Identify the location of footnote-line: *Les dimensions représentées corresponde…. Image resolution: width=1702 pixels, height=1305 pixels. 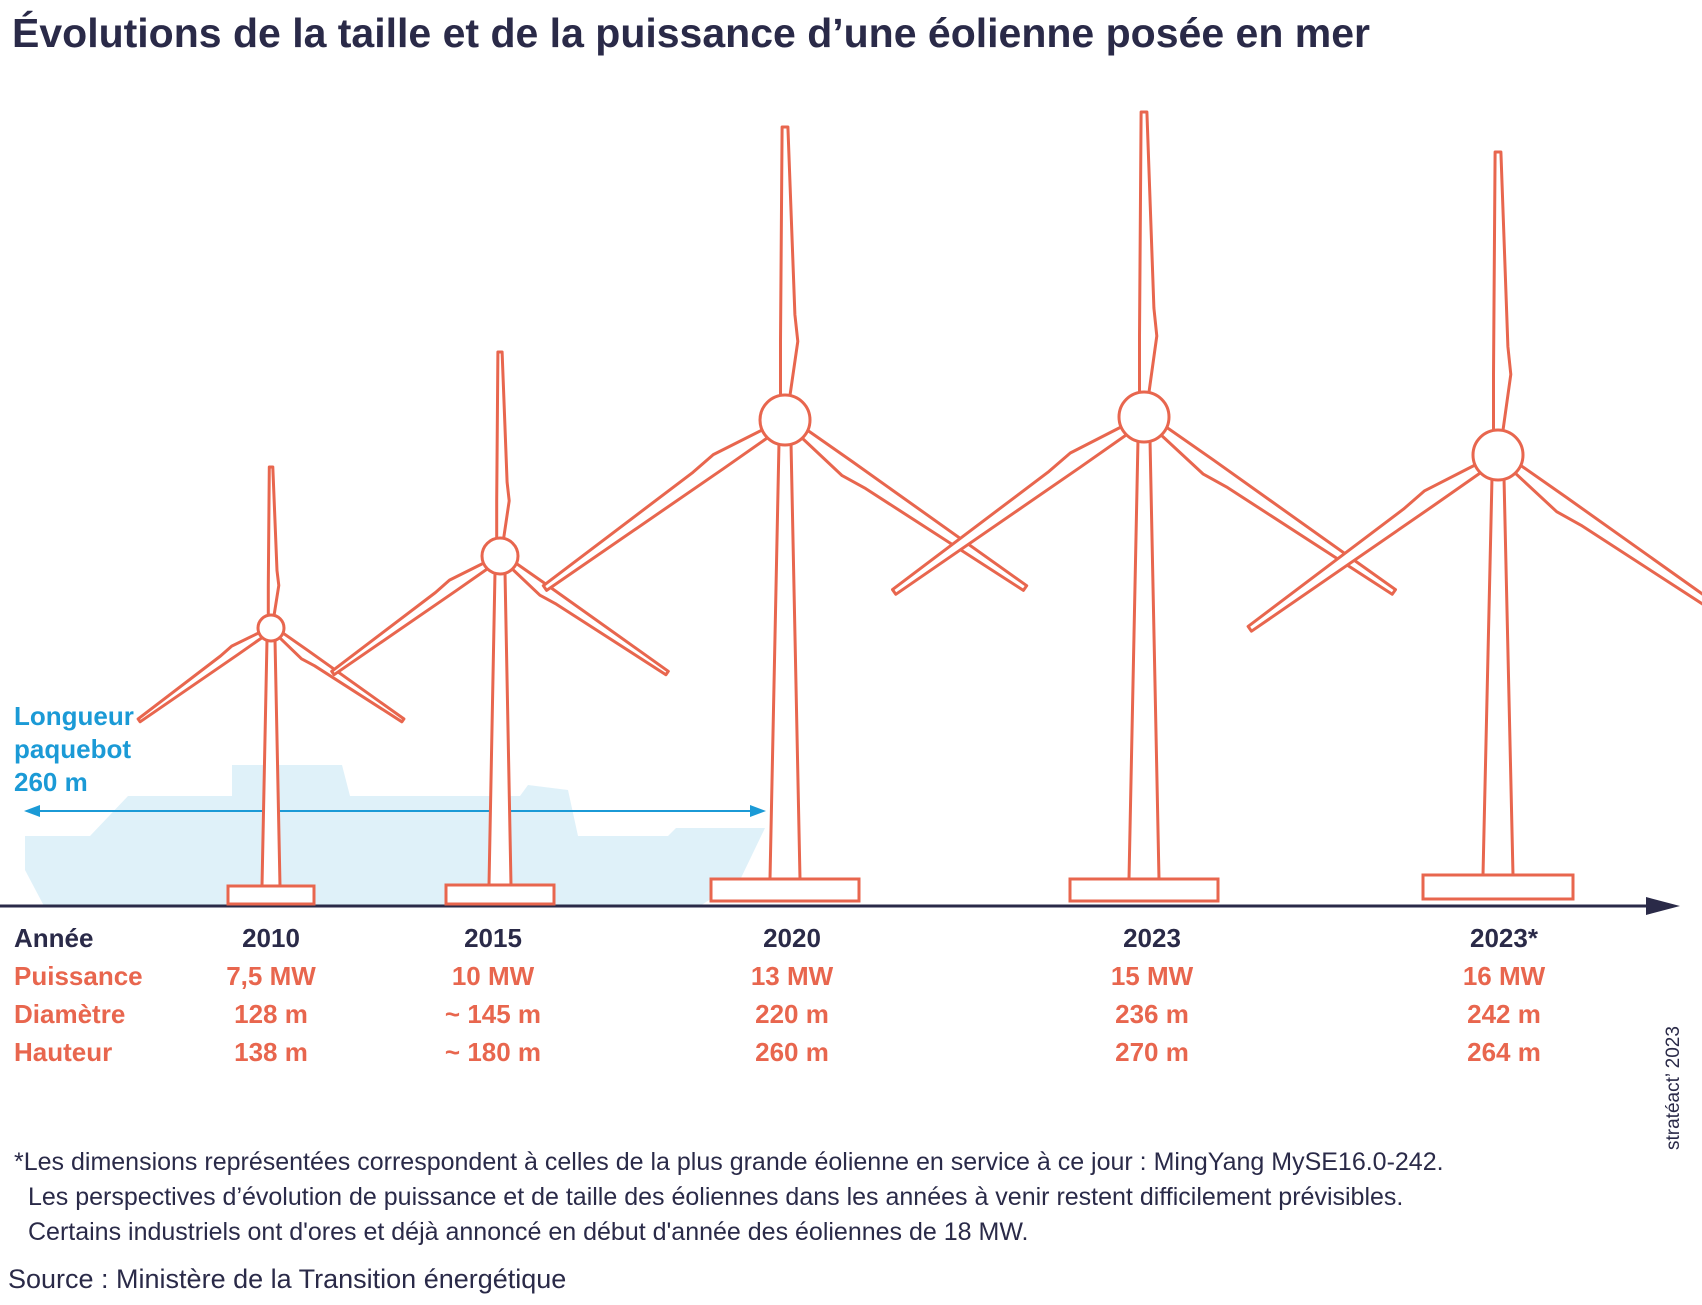
(729, 1162).